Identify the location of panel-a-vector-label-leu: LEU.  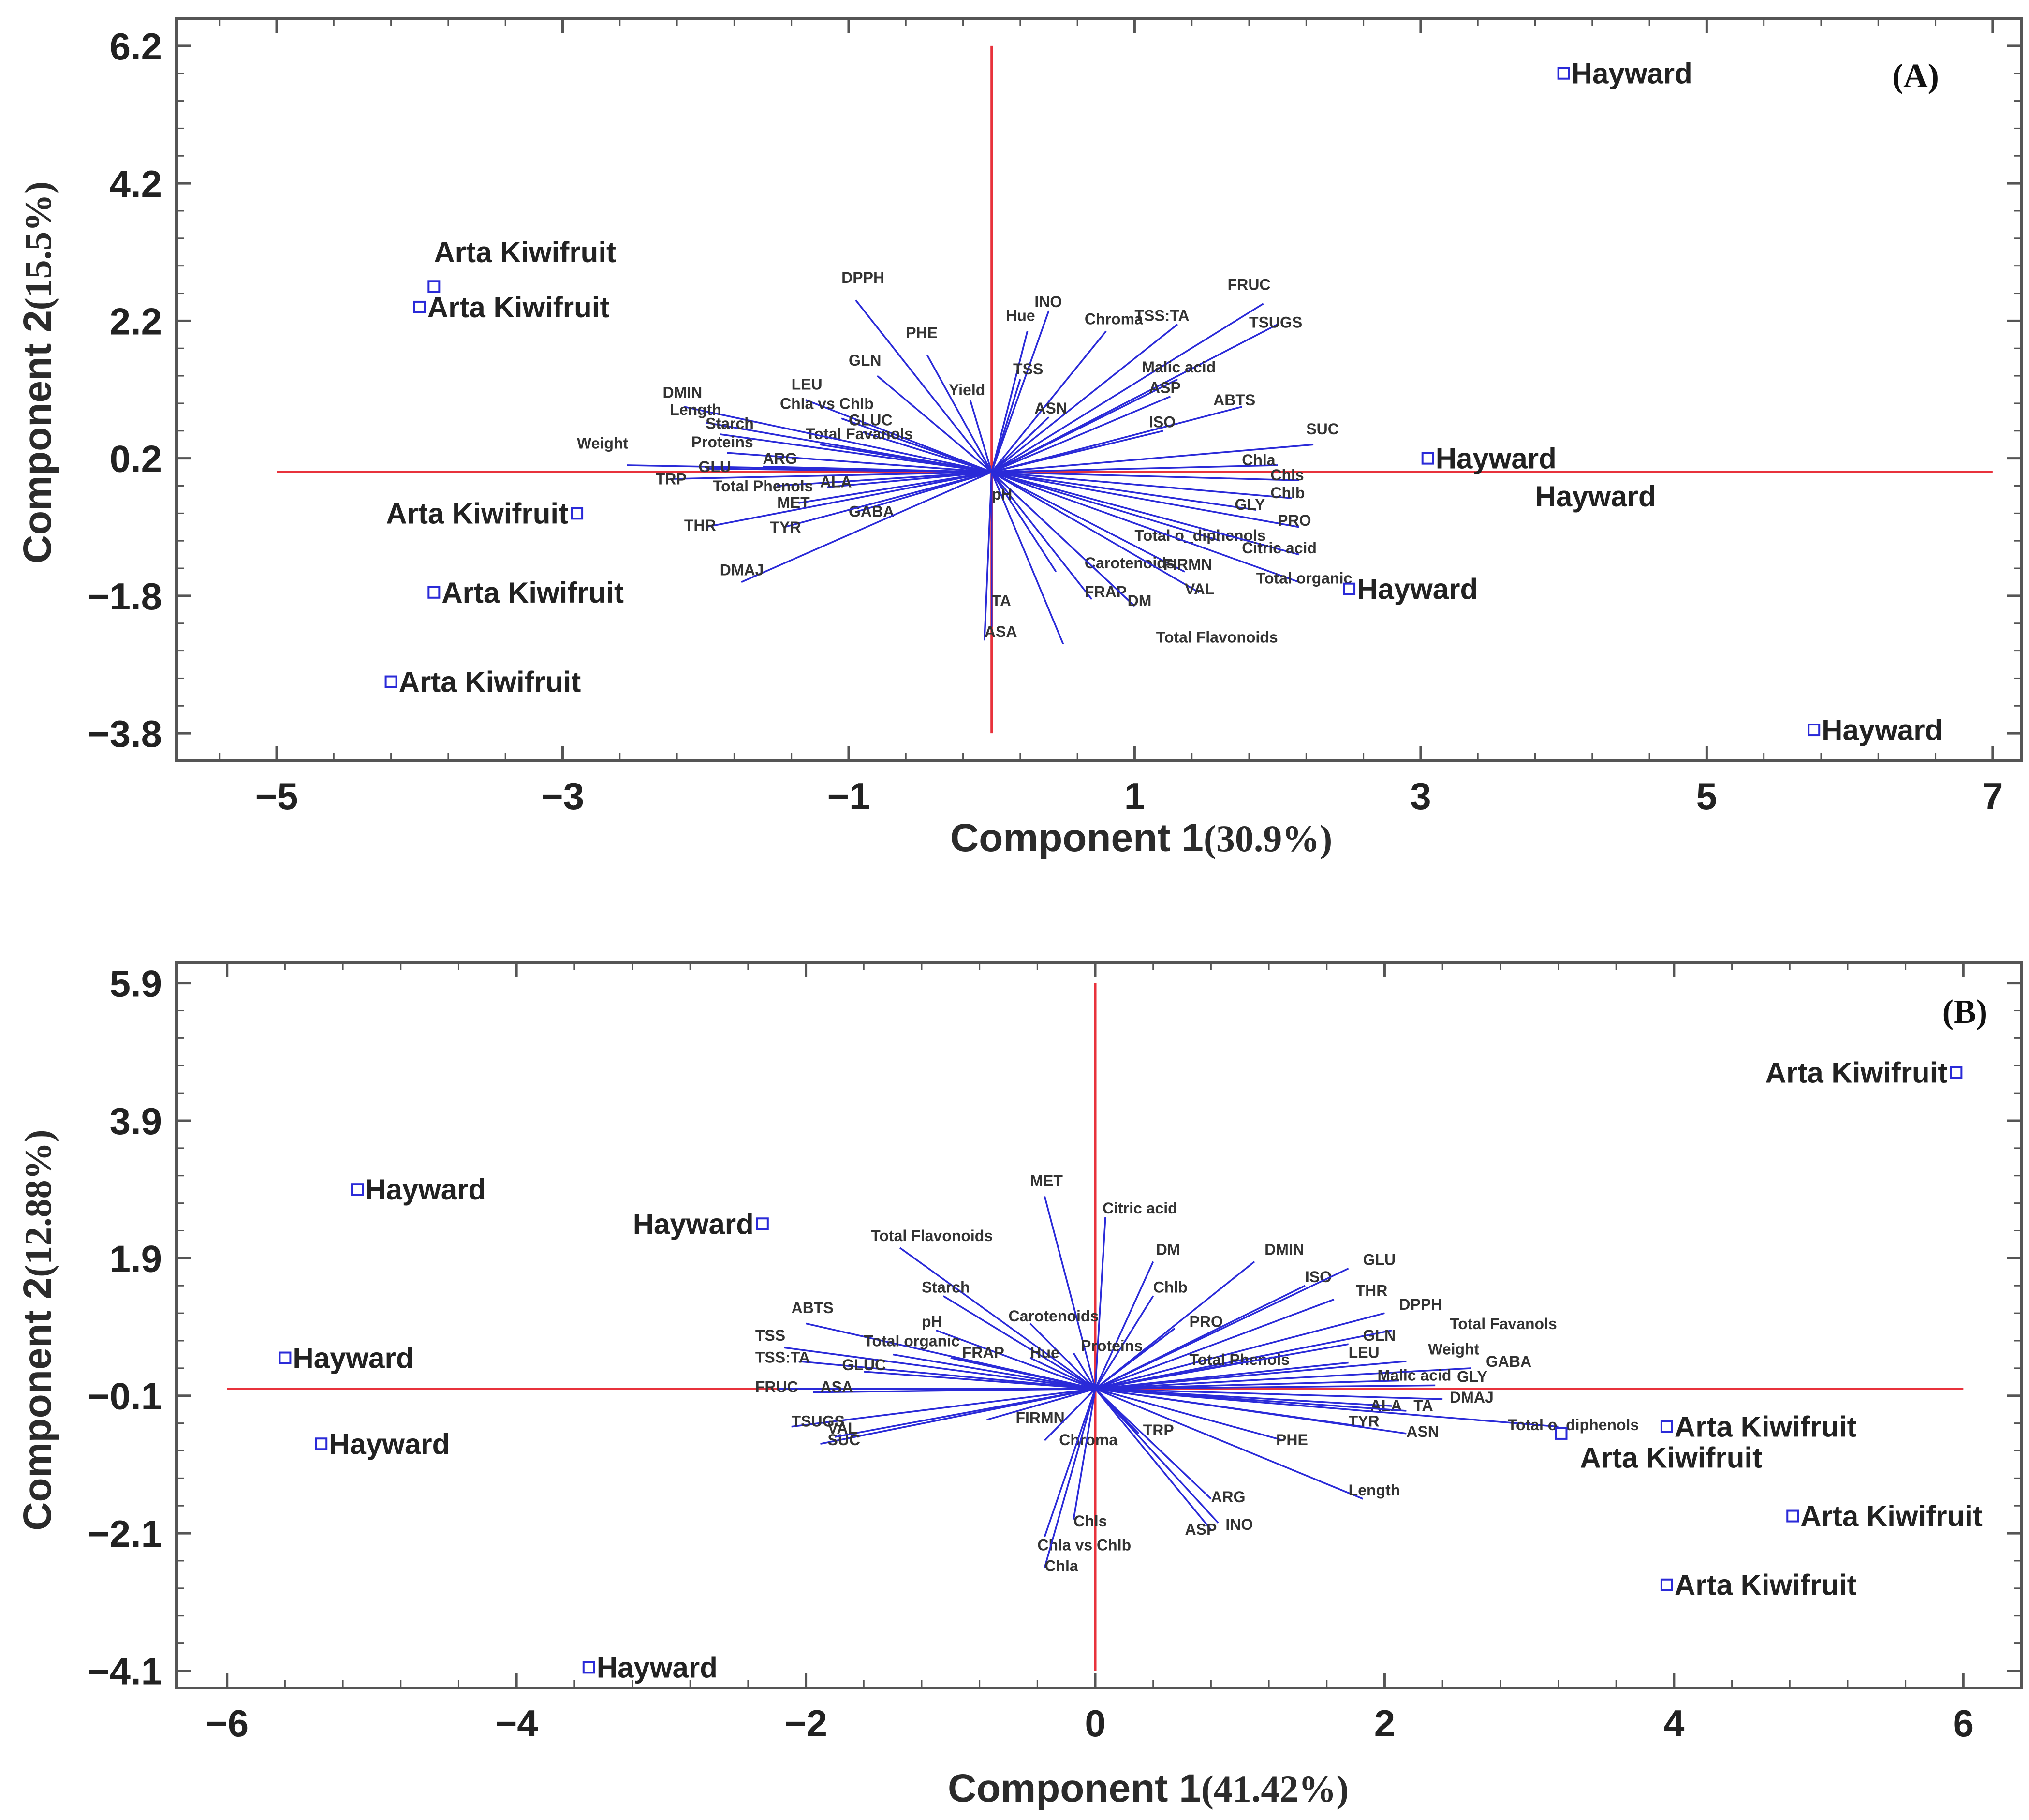
(807, 385).